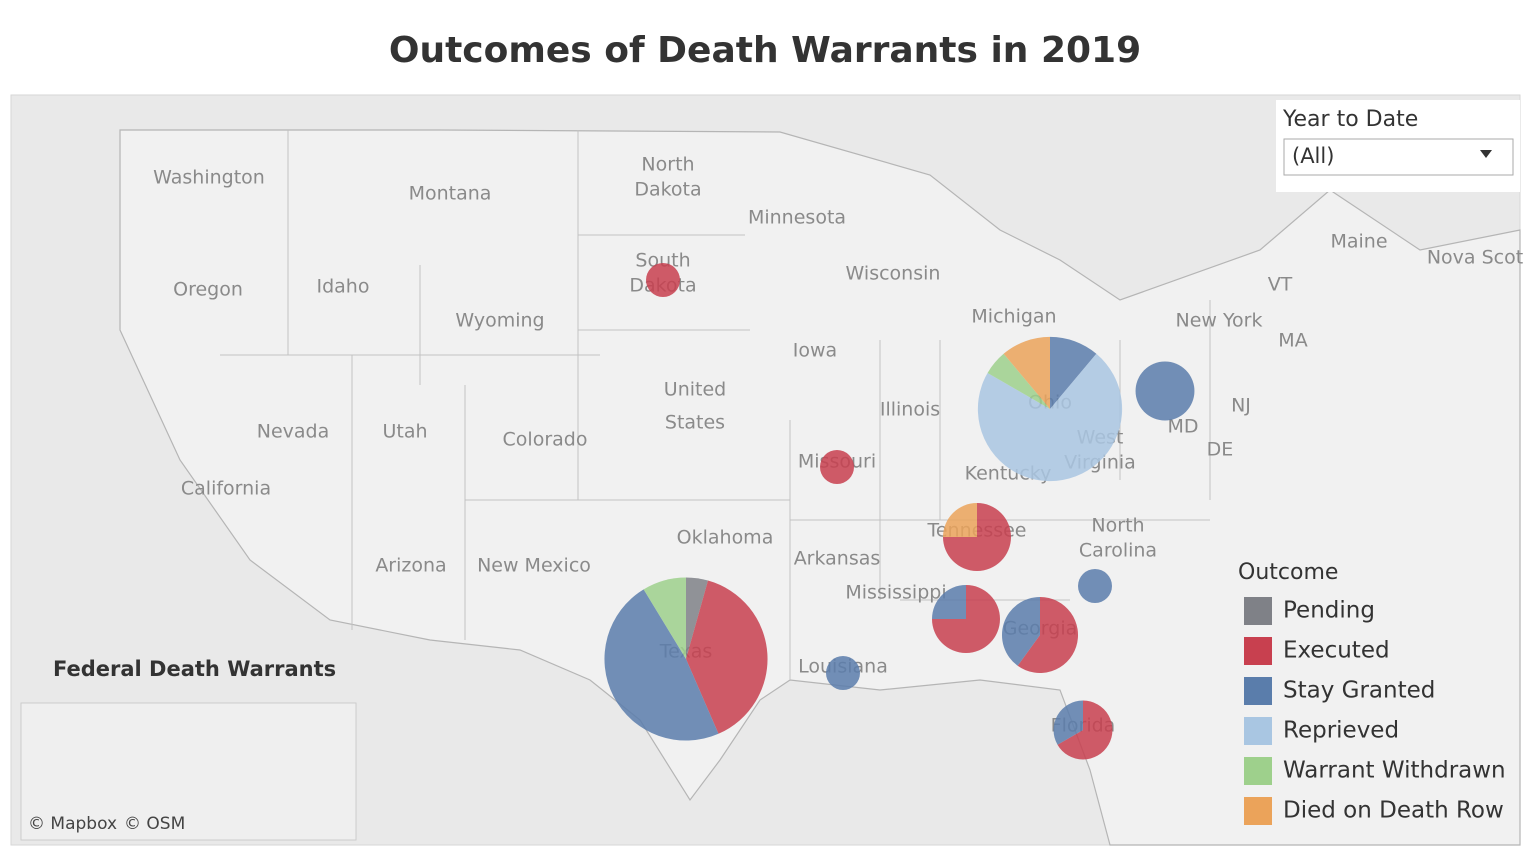 The image size is (1528, 854). I want to click on state-label: Illinois, so click(910, 410).